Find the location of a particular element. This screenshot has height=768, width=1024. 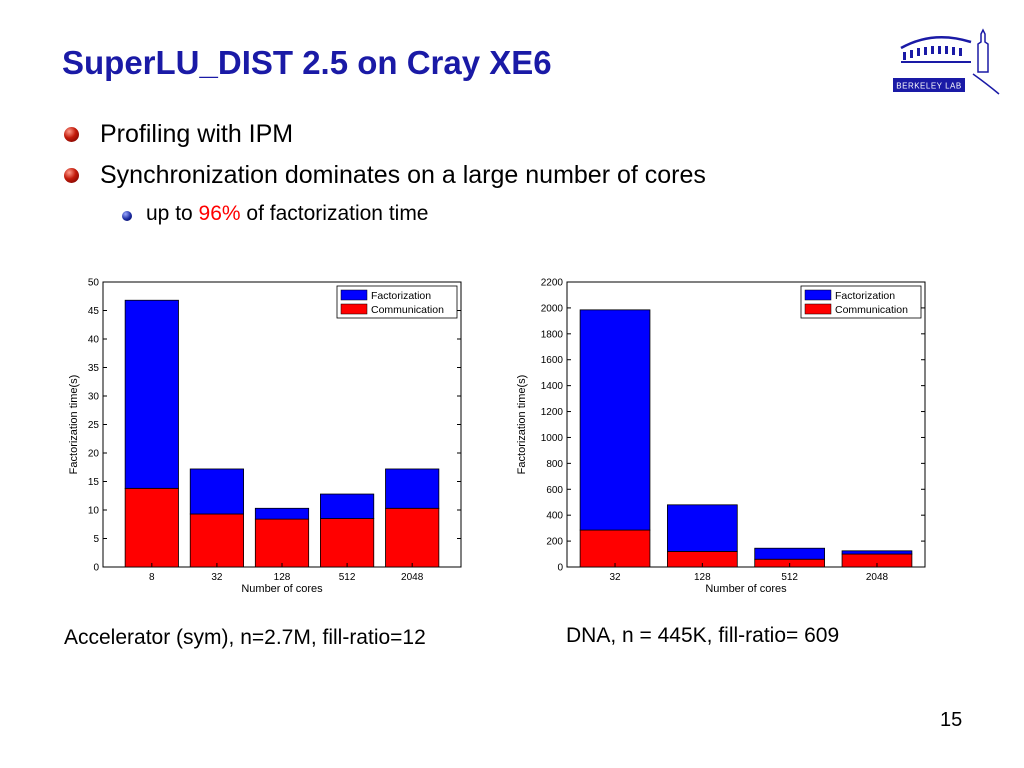

y-tick-label: 25 is located at coordinates (94, 425).